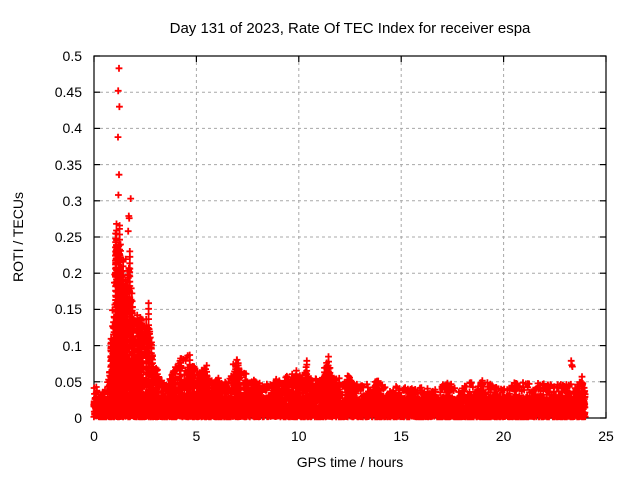  What do you see at coordinates (72, 345) in the screenshot?
I see `y-tick-label: 0.1` at bounding box center [72, 345].